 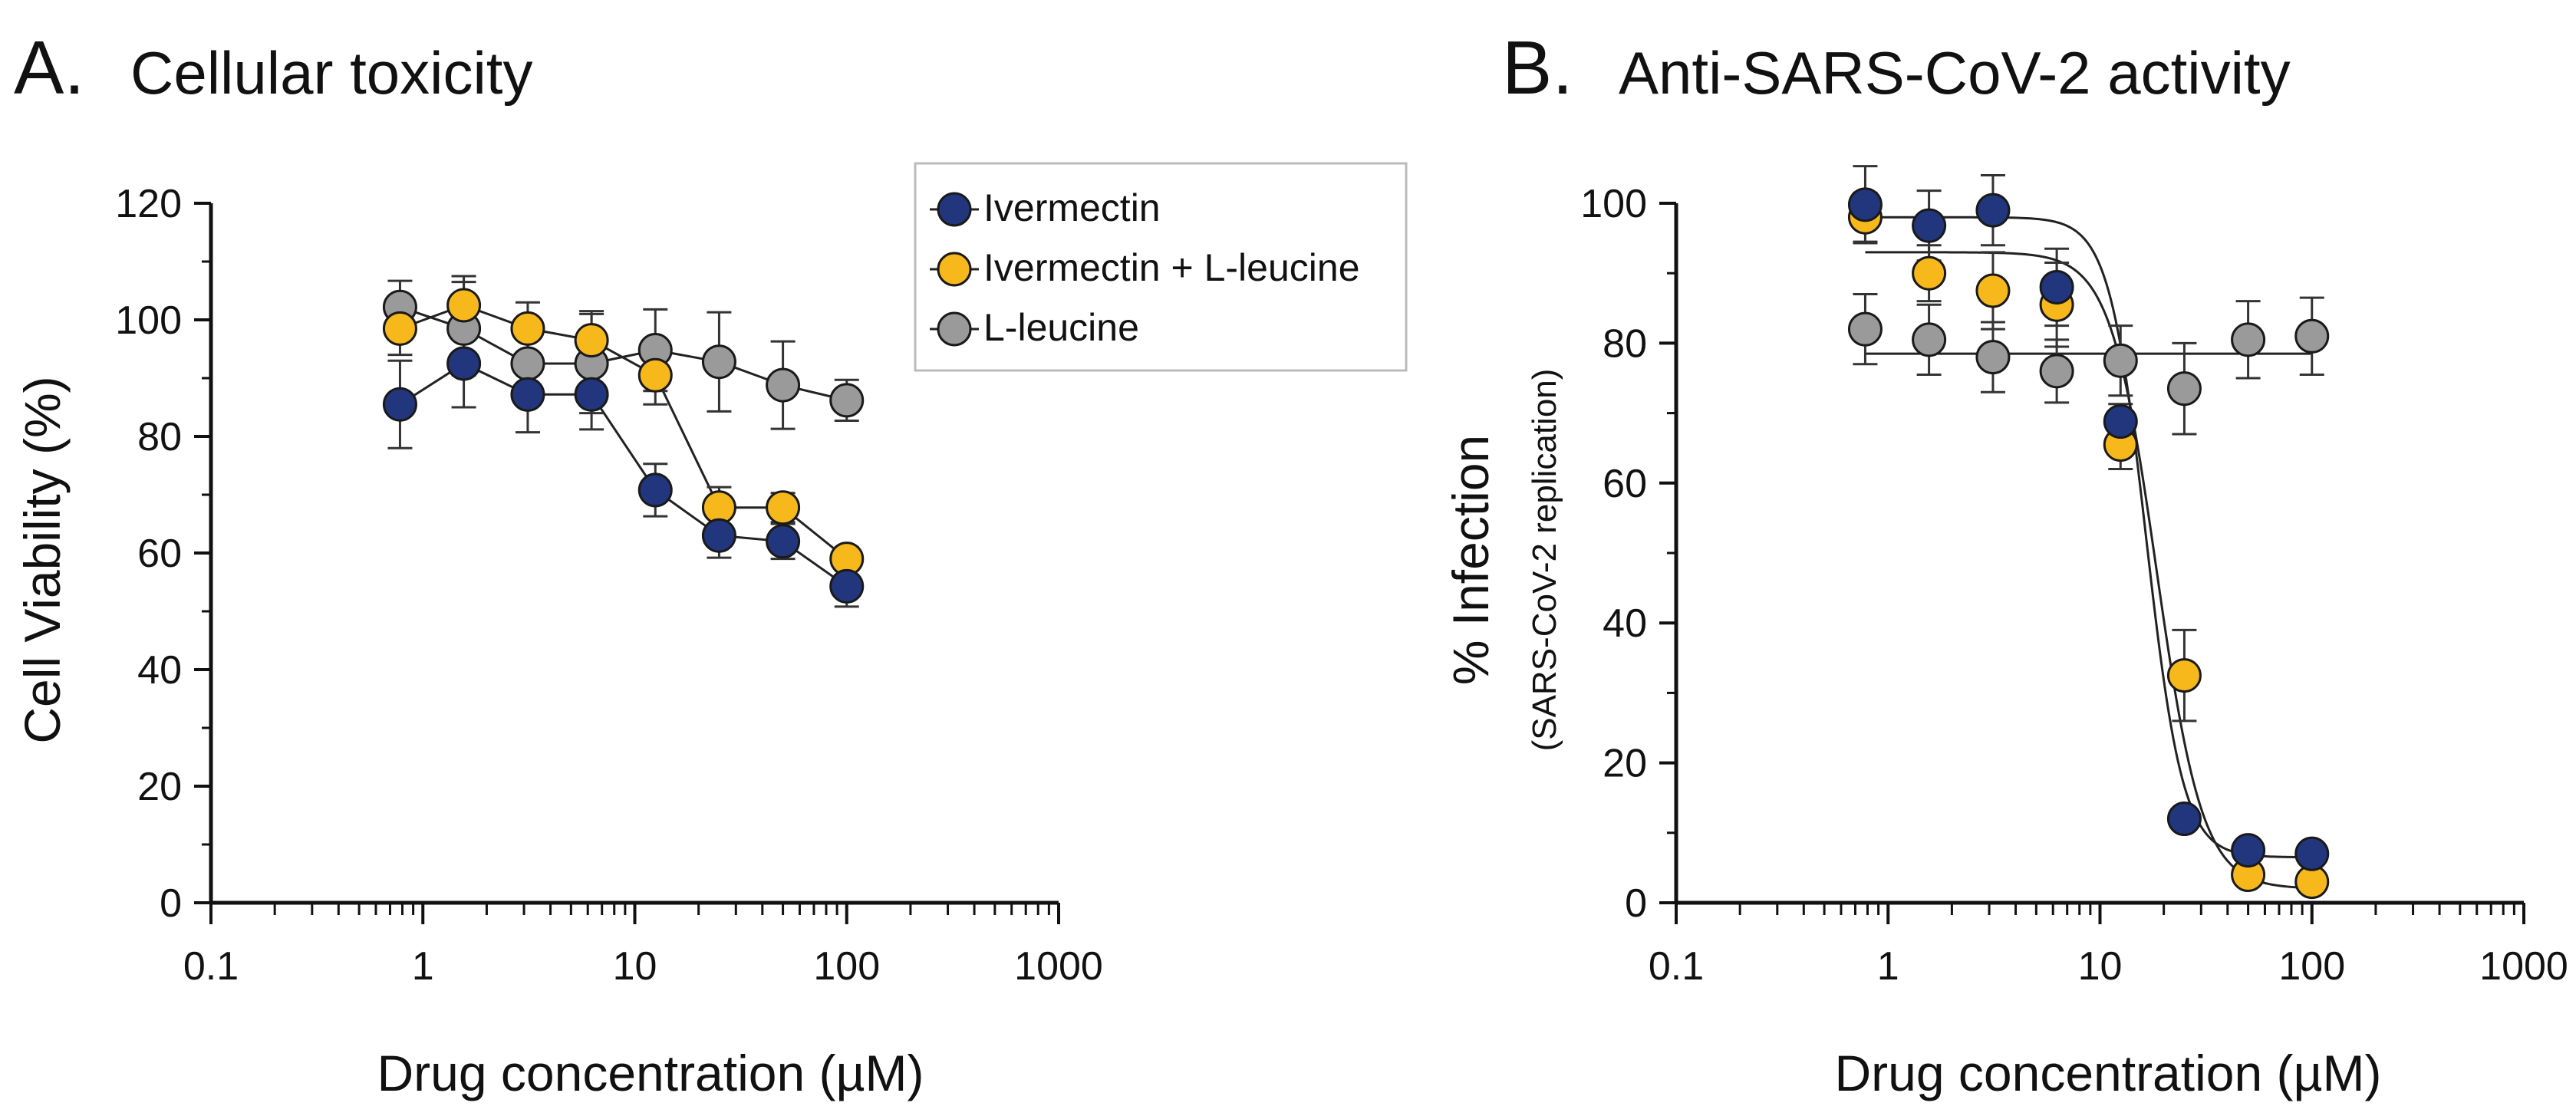 What do you see at coordinates (148, 320) in the screenshot?
I see `panel-a-y-tick-label: 100` at bounding box center [148, 320].